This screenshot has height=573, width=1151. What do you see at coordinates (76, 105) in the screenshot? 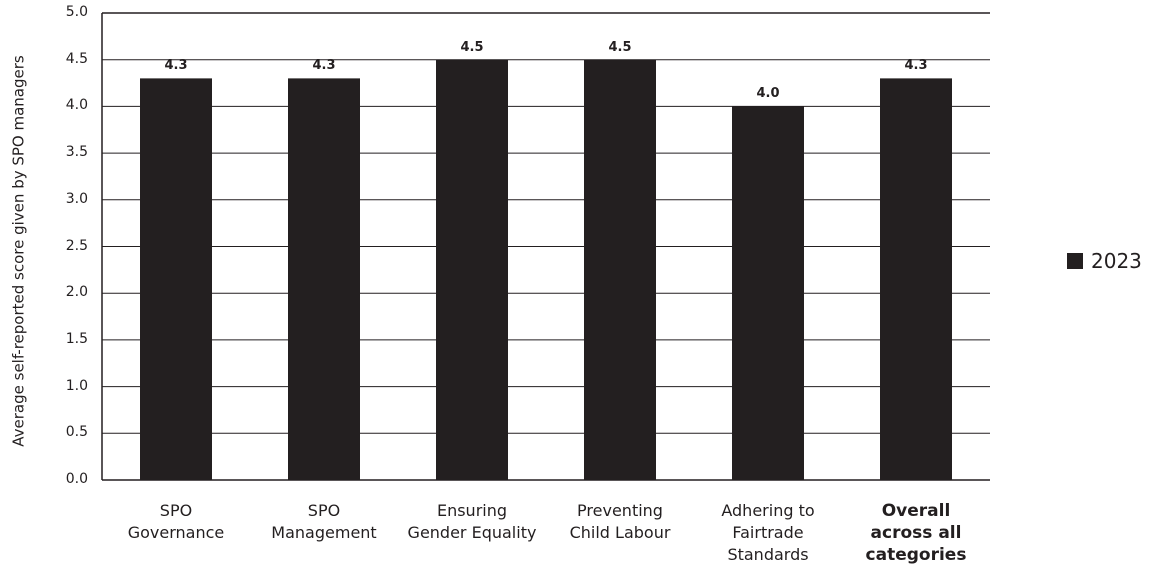
I see `y-tick-label: 4.0` at bounding box center [76, 105].